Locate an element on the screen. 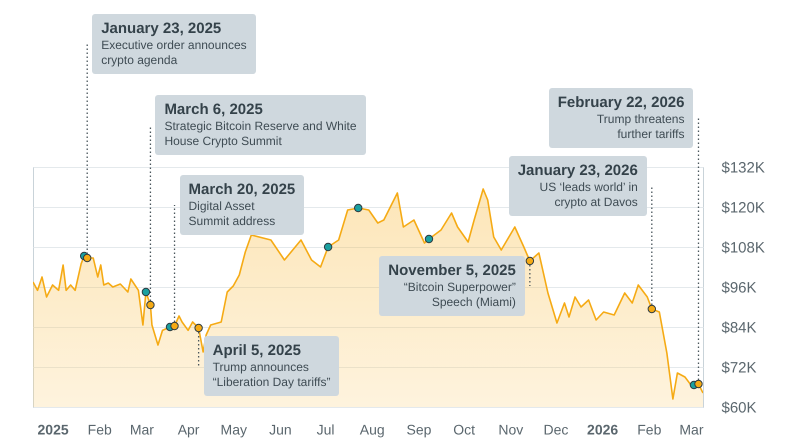  x-tick-label: Dec is located at coordinates (555, 430).